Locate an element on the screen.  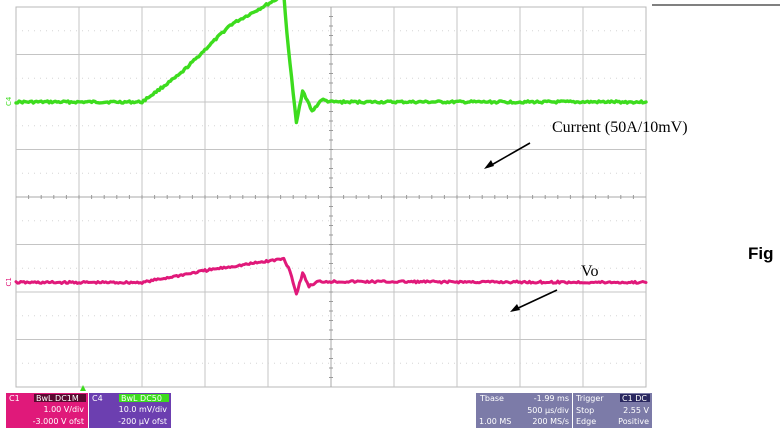
svg-text: BwL DC50 is located at coordinates (141, 398).